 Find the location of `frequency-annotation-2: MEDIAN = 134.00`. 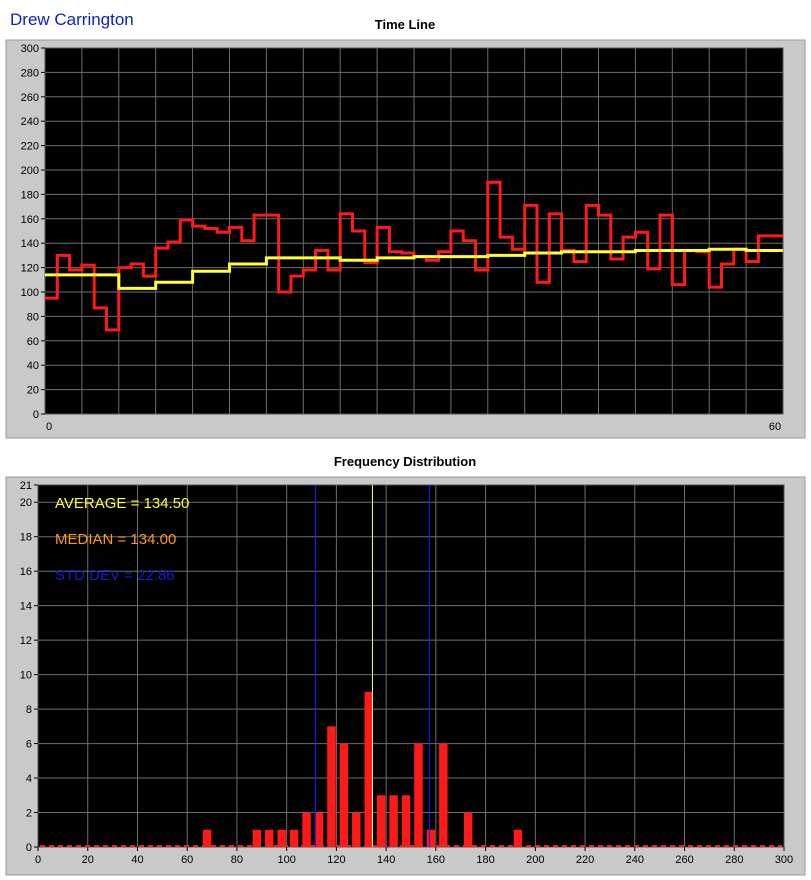

frequency-annotation-2: MEDIAN = 134.00 is located at coordinates (115, 539).